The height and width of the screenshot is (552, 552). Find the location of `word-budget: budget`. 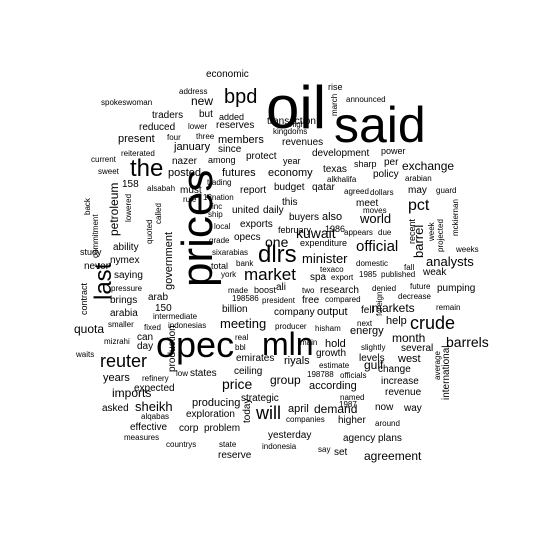

word-budget: budget is located at coordinates (289, 187).